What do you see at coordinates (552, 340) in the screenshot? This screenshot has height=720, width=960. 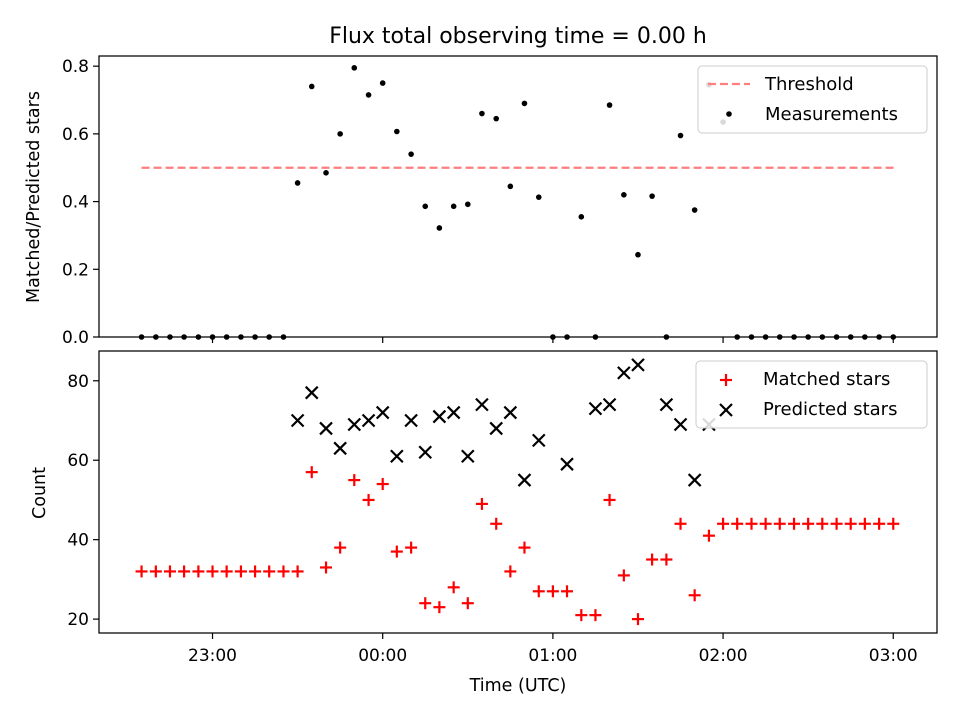 I see `top-x-ticks` at bounding box center [552, 340].